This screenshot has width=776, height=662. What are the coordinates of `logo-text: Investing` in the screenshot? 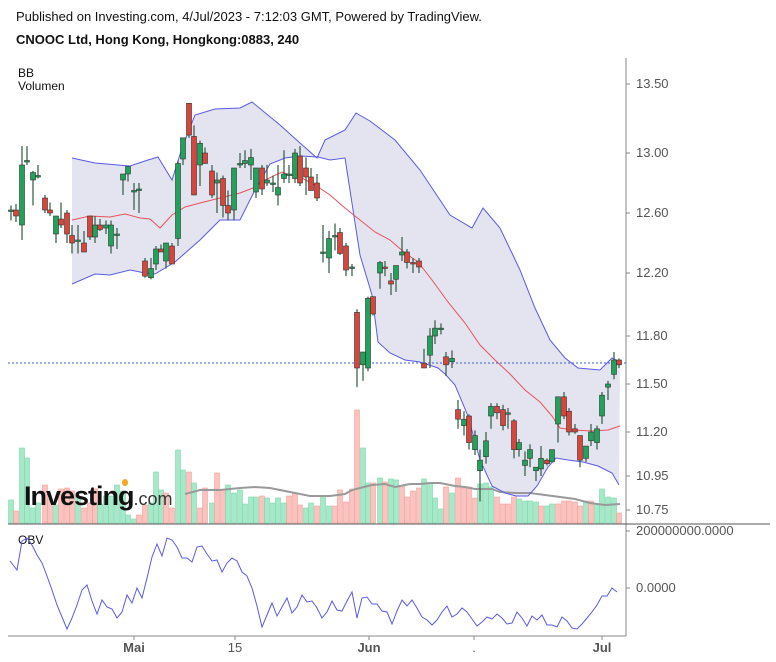 It's located at (79, 496).